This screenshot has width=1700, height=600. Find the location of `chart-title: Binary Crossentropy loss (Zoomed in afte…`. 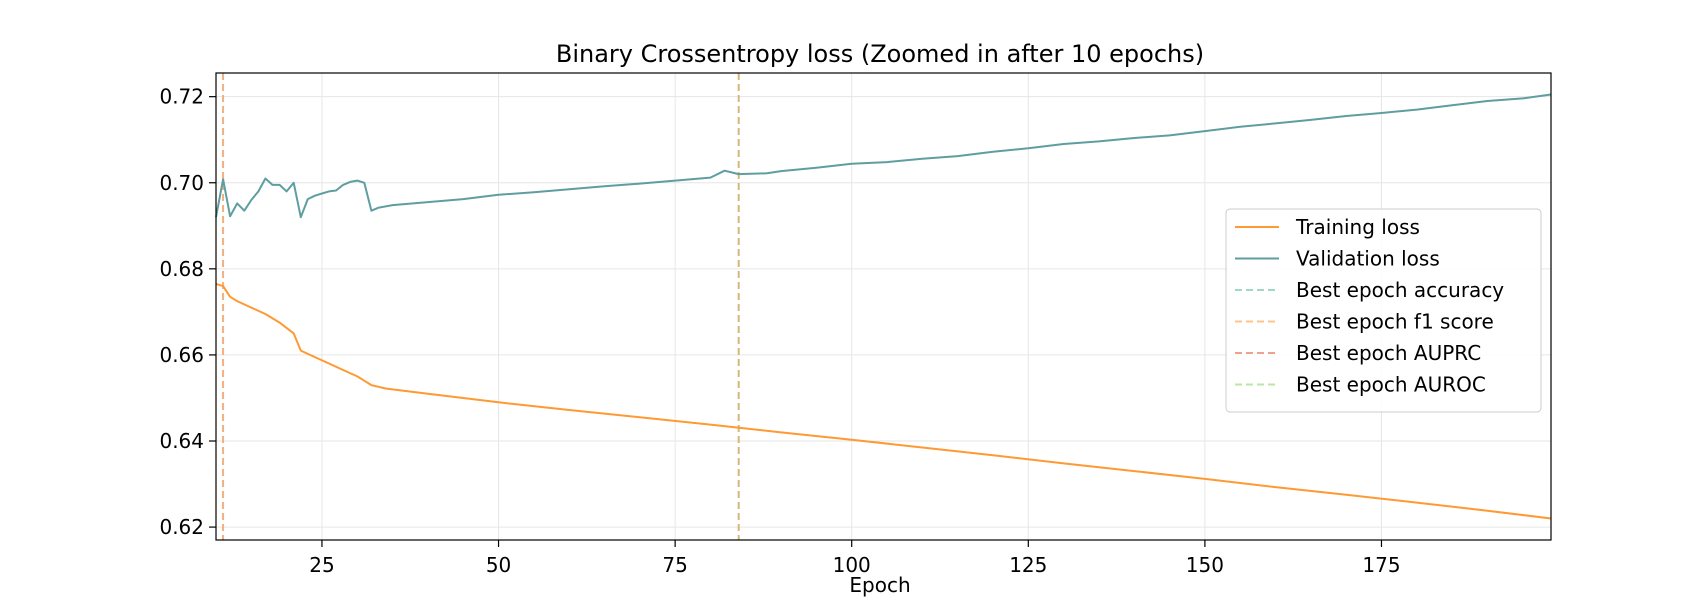

chart-title: Binary Crossentropy loss (Zoomed in afte… is located at coordinates (880, 54).